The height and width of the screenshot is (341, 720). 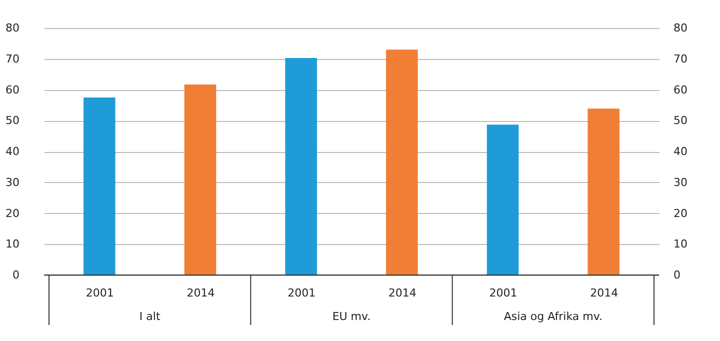 I want to click on y-tick-label: 30, so click(x=13, y=182).